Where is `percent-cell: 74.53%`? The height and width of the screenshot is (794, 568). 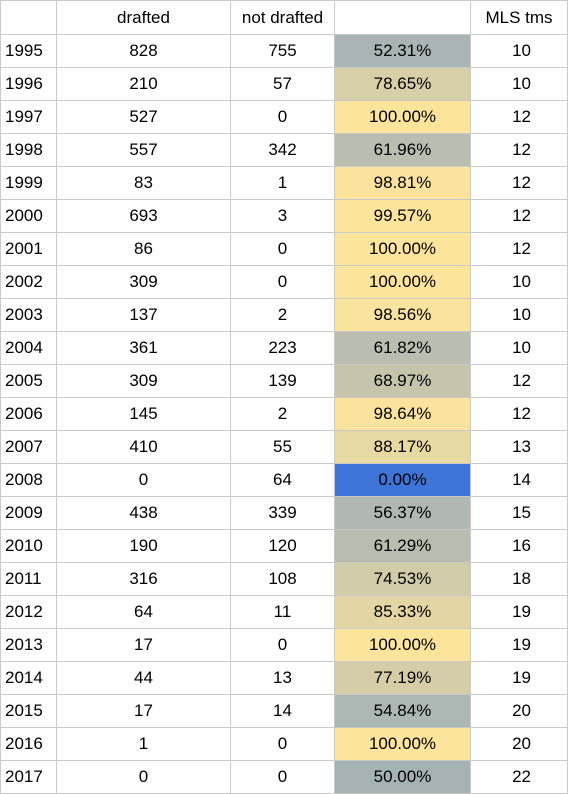
percent-cell: 74.53% is located at coordinates (402, 579).